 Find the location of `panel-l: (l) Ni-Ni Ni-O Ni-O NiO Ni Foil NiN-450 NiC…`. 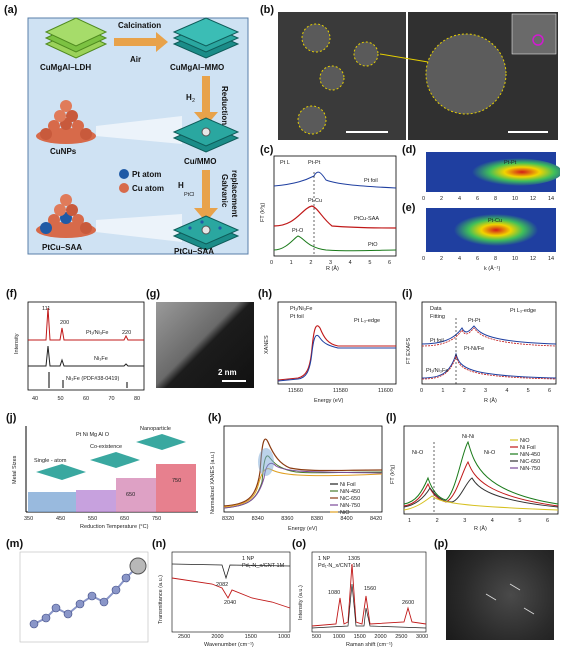

panel-l: (l) Ni-Ni Ni-O Ni-O NiO Ni Foil NiN-450 NiC… is located at coordinates (473, 472).